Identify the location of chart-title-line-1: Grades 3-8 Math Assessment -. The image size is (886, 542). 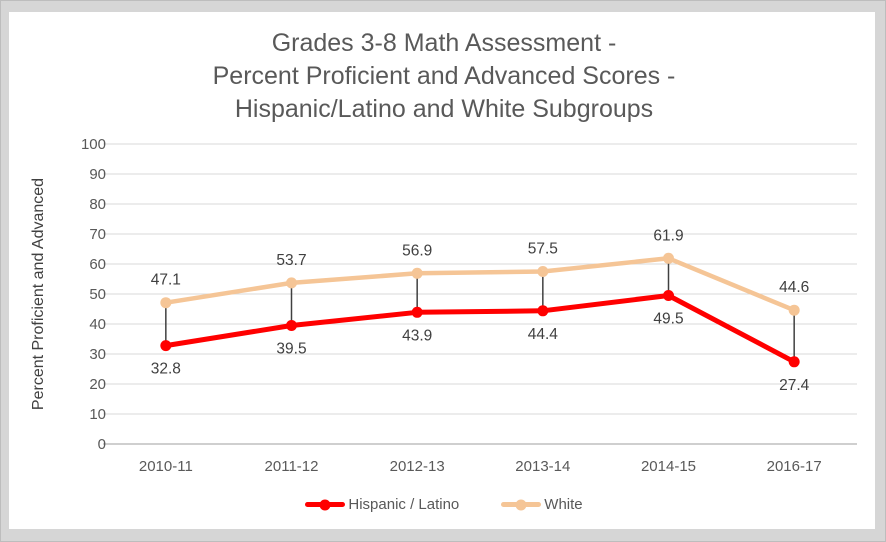
(444, 43).